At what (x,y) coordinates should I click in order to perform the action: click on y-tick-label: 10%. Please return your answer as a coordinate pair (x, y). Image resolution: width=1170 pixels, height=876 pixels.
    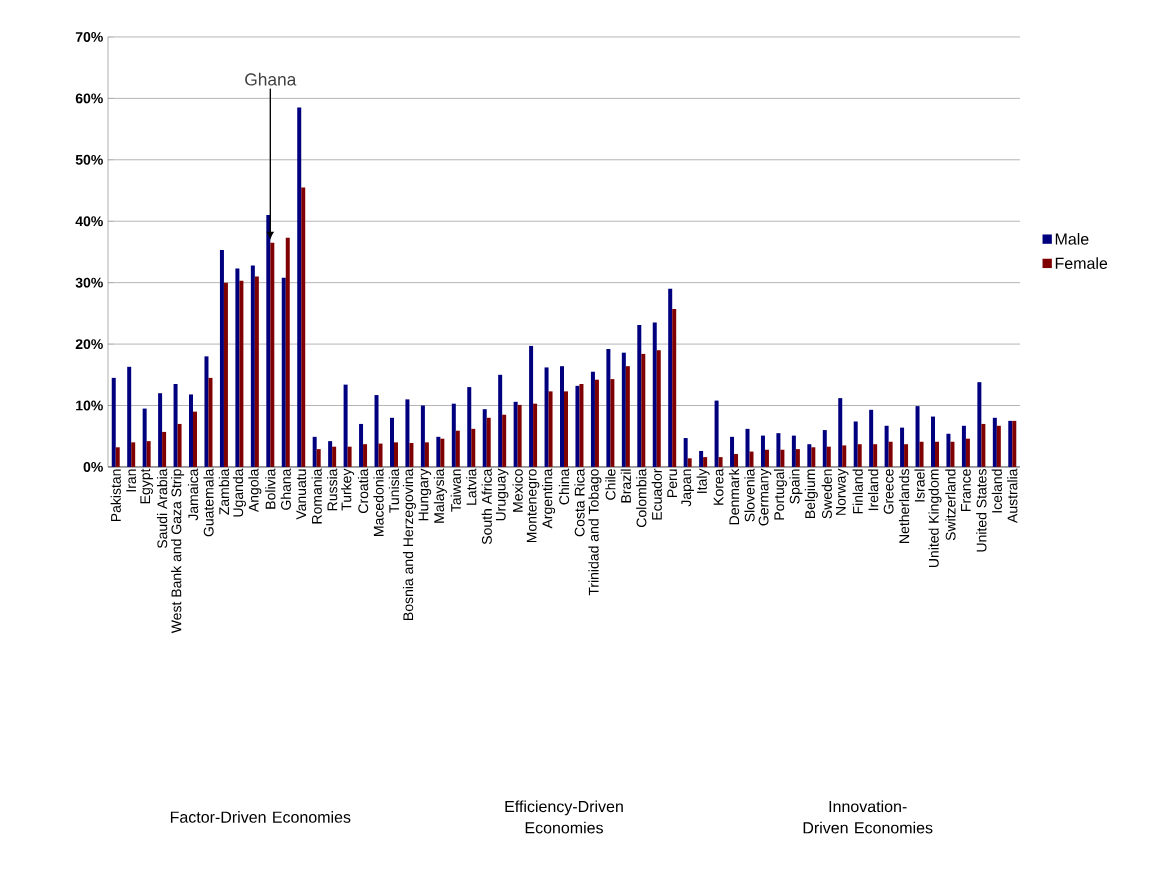
    Looking at the image, I should click on (89, 405).